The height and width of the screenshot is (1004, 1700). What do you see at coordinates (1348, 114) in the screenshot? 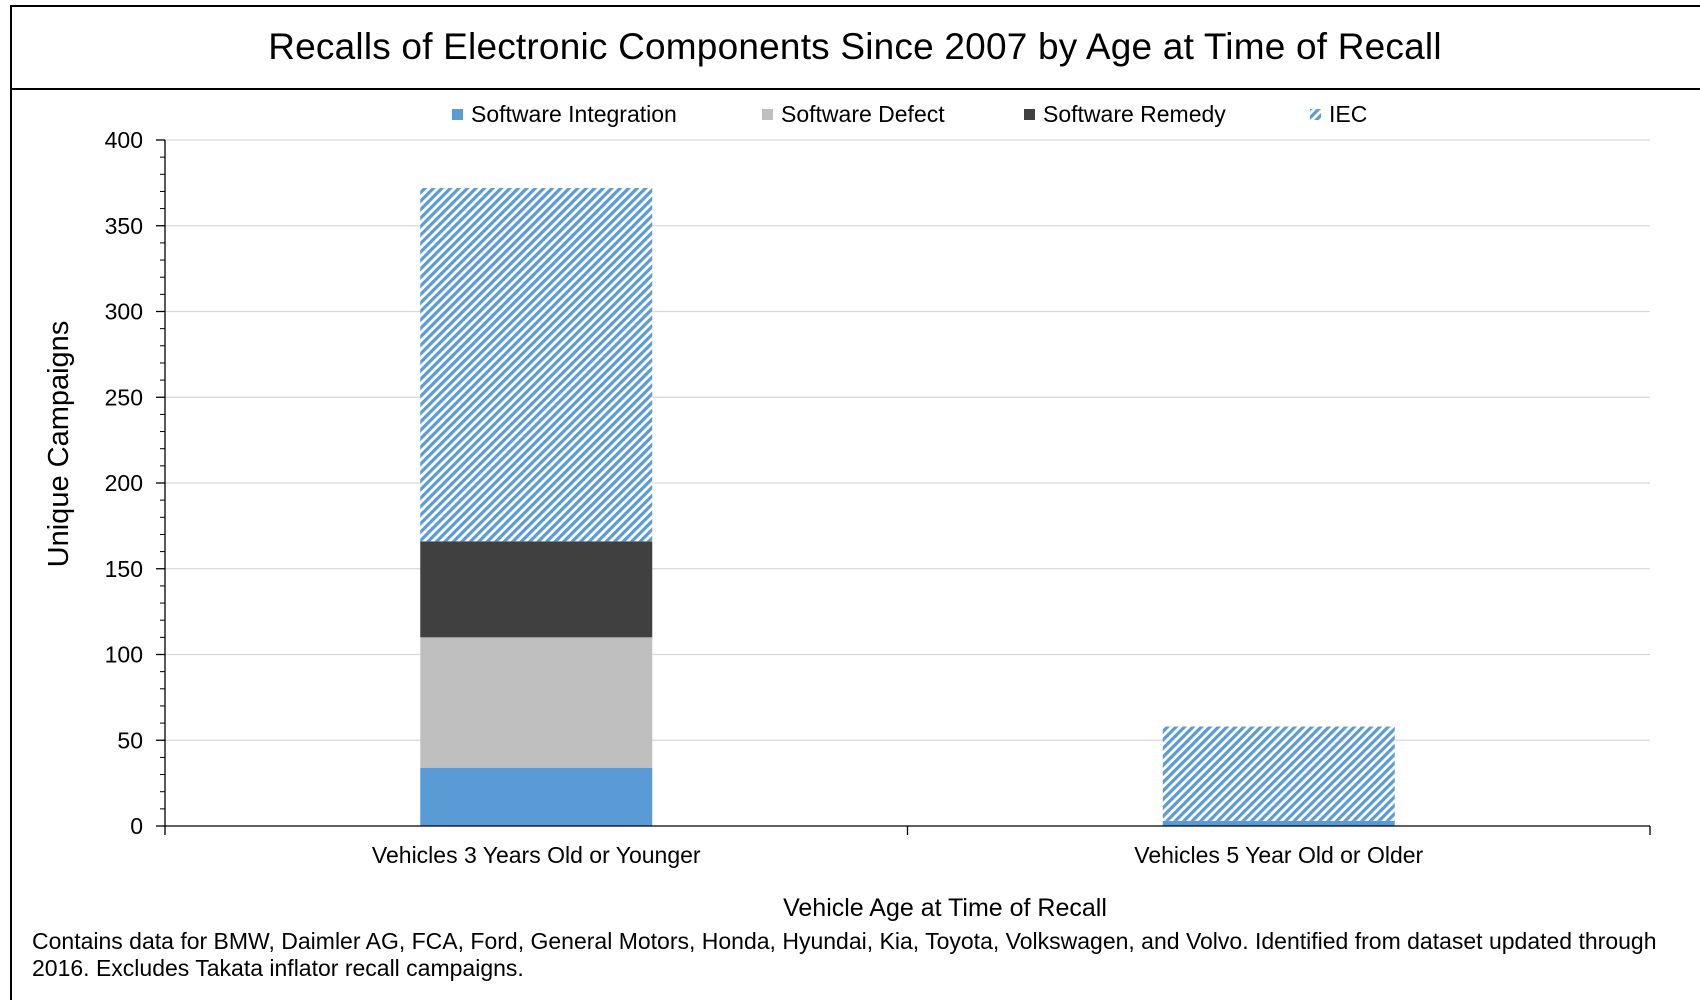
I see `legend-label: IEC` at bounding box center [1348, 114].